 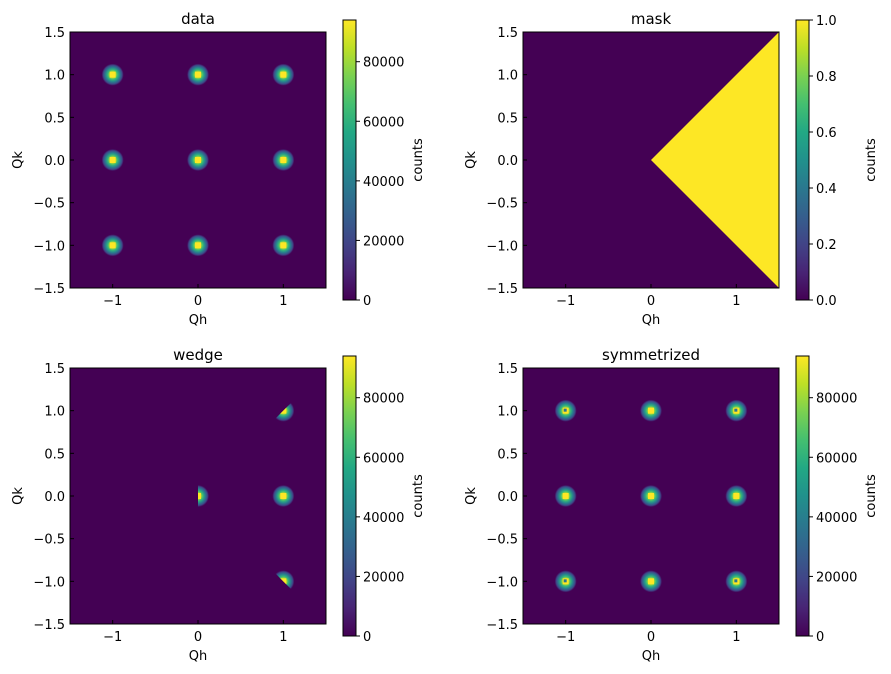 I want to click on mask-wedge, so click(x=715, y=160).